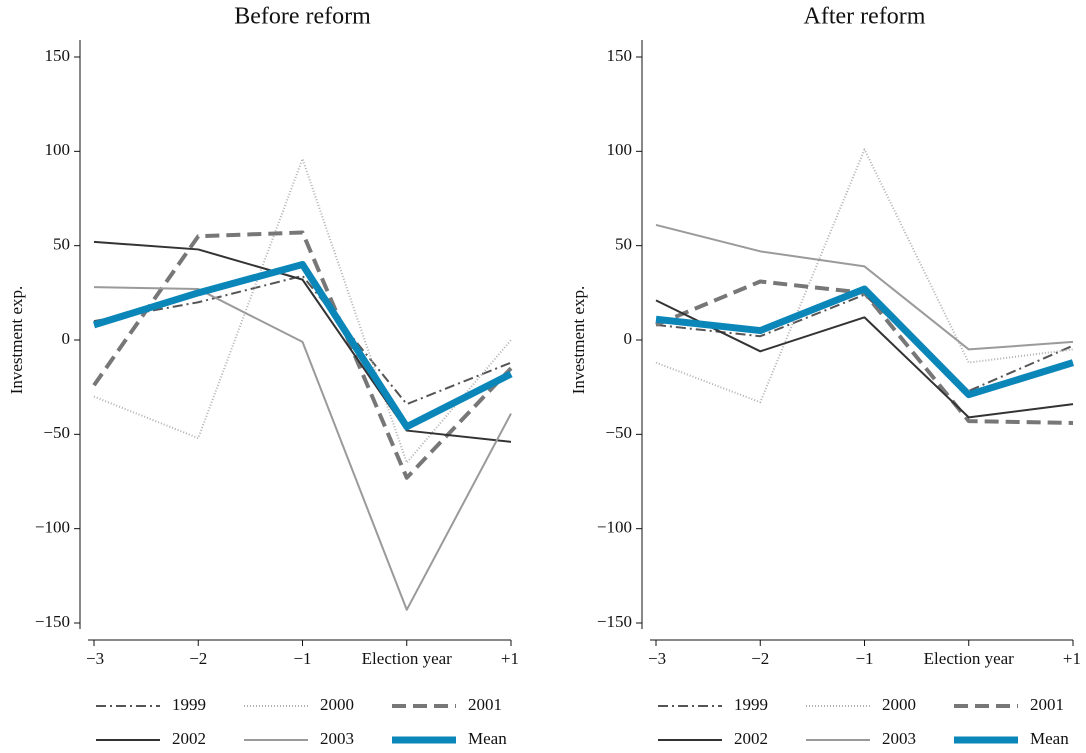 Image resolution: width=1086 pixels, height=753 pixels. Describe the element at coordinates (302, 17) in the screenshot. I see `panel-title: Before reform` at that location.